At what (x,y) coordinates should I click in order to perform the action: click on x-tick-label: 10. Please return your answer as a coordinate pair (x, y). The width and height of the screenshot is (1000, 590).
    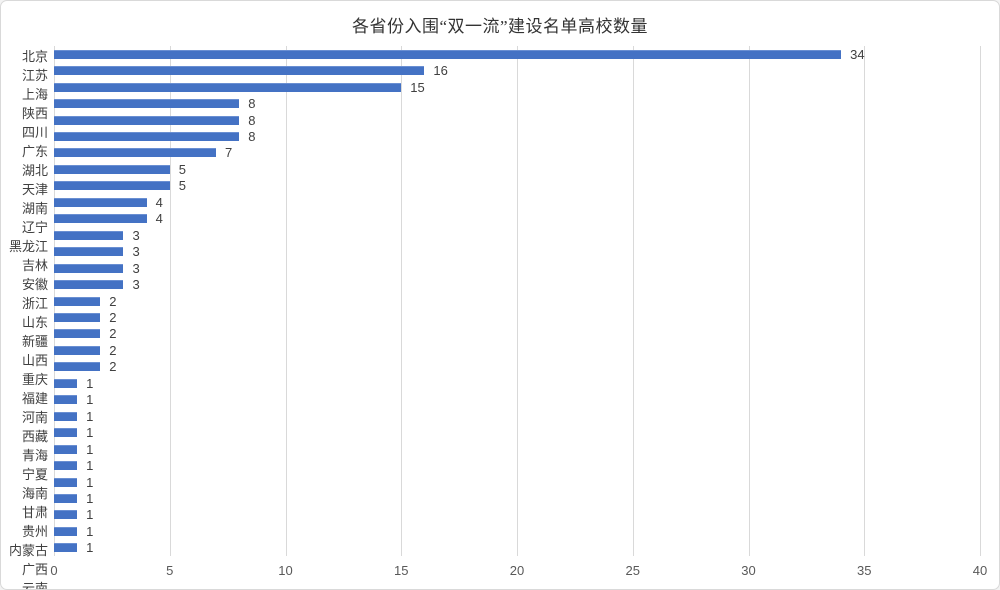
    Looking at the image, I should click on (285, 570).